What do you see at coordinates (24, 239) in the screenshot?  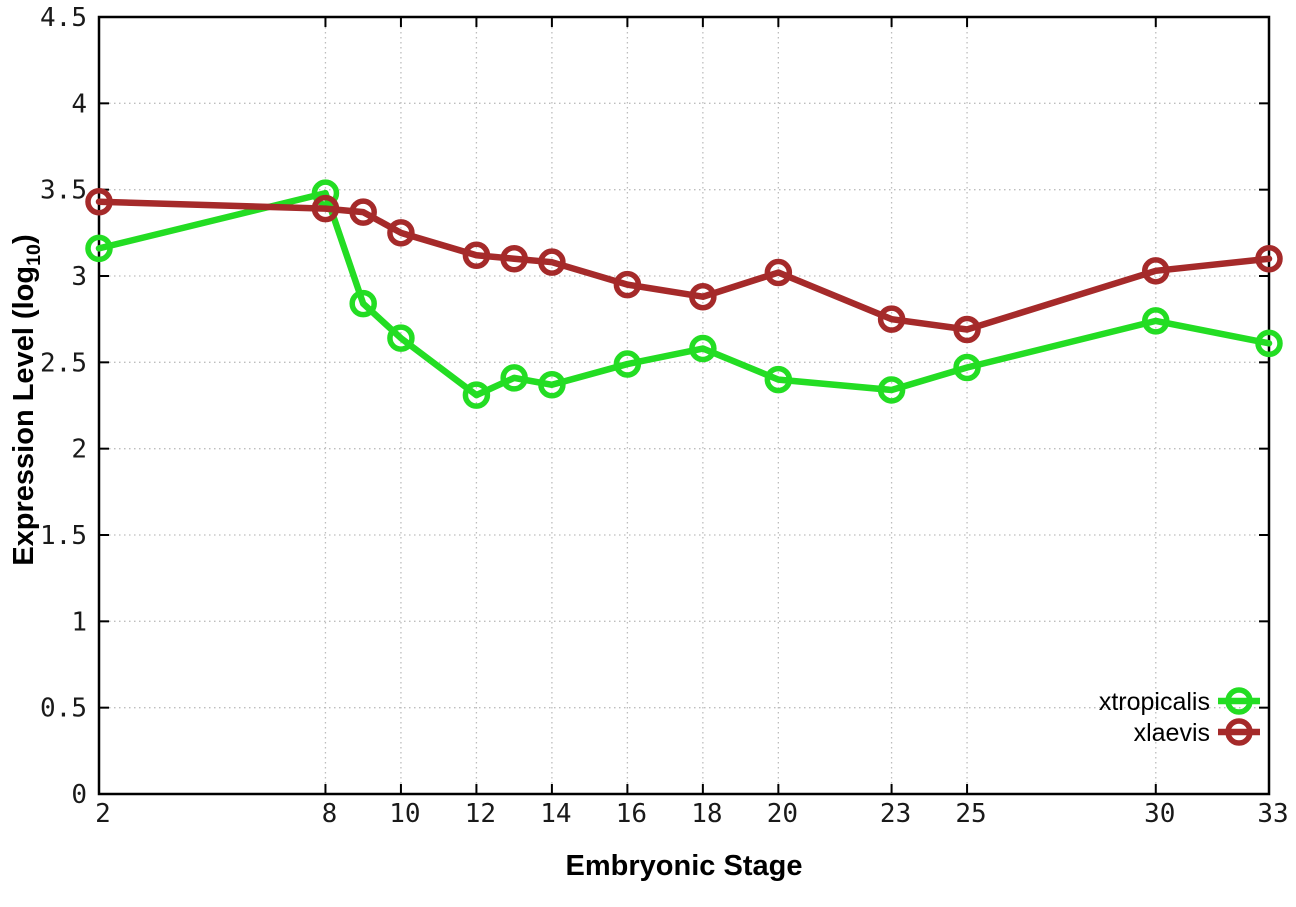 I see `y-axis-title-suffix: )` at bounding box center [24, 239].